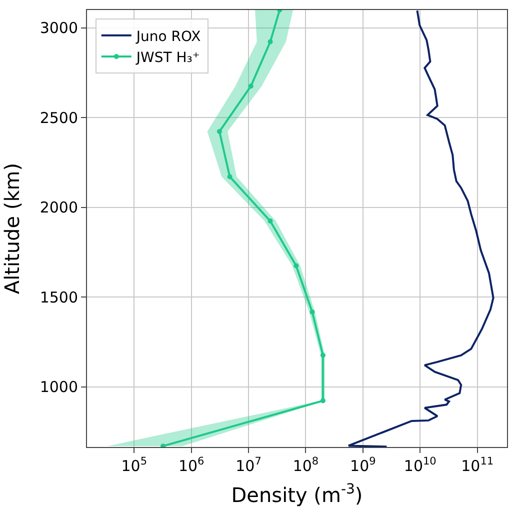 The height and width of the screenshot is (507, 511). I want to click on legend-label: Juno ROX, so click(168, 36).